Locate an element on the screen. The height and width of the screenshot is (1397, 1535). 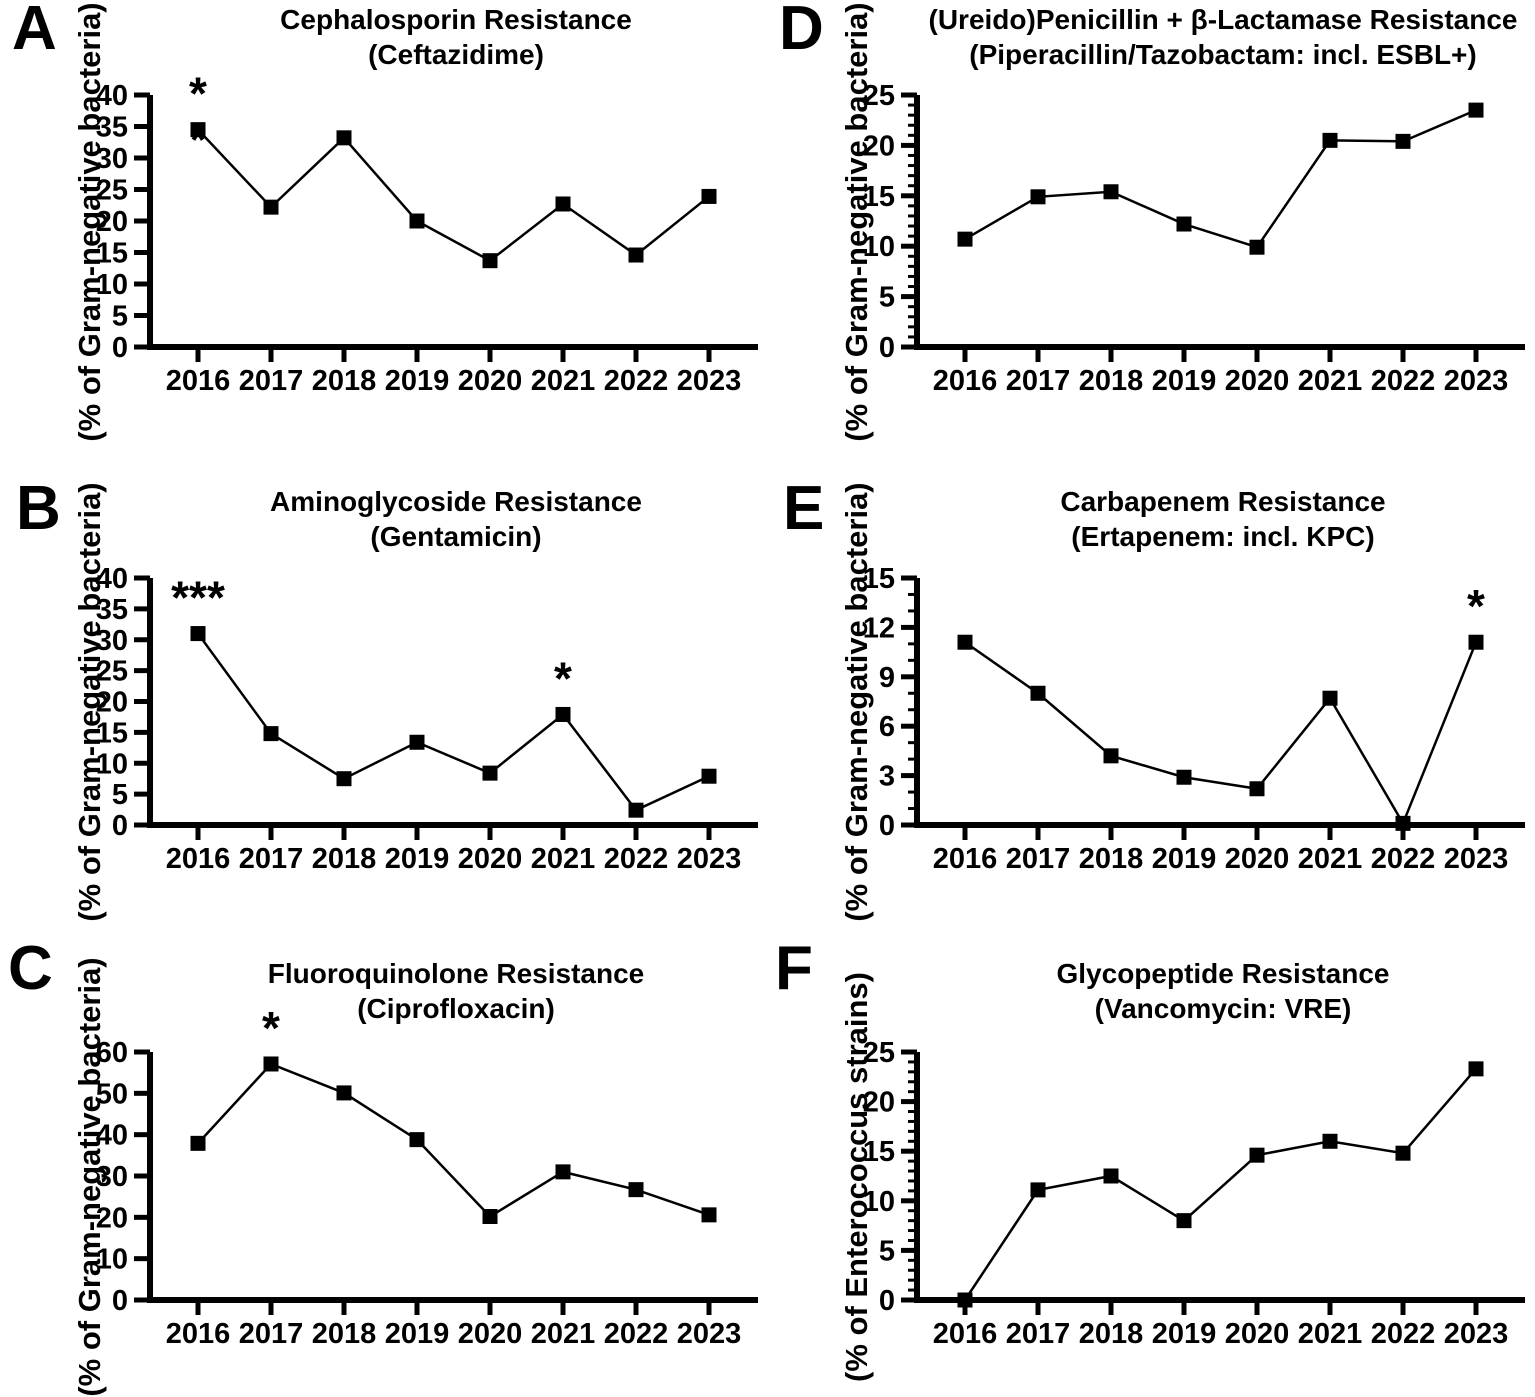
panel-letter: E is located at coordinates (804, 508).